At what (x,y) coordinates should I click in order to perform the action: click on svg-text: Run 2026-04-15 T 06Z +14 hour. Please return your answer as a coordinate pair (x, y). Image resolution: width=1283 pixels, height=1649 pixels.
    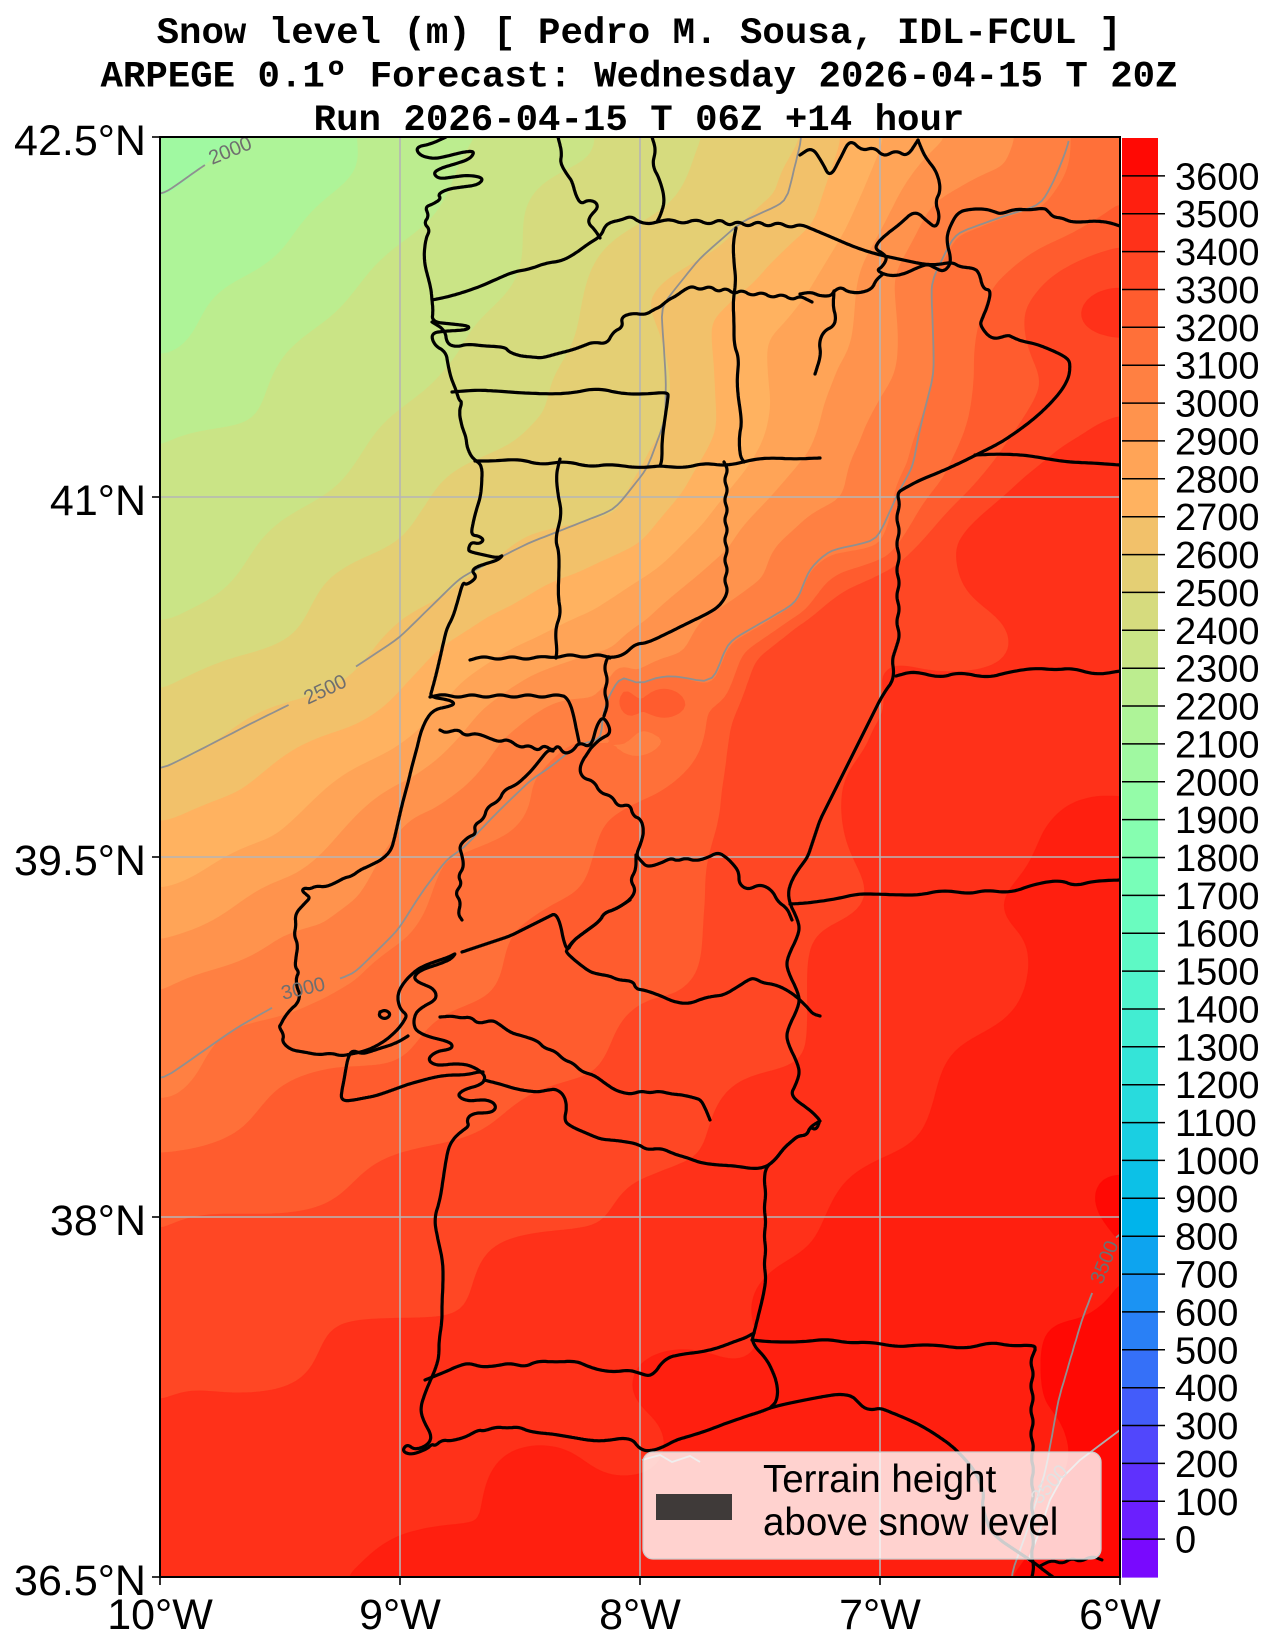
    Looking at the image, I should click on (639, 121).